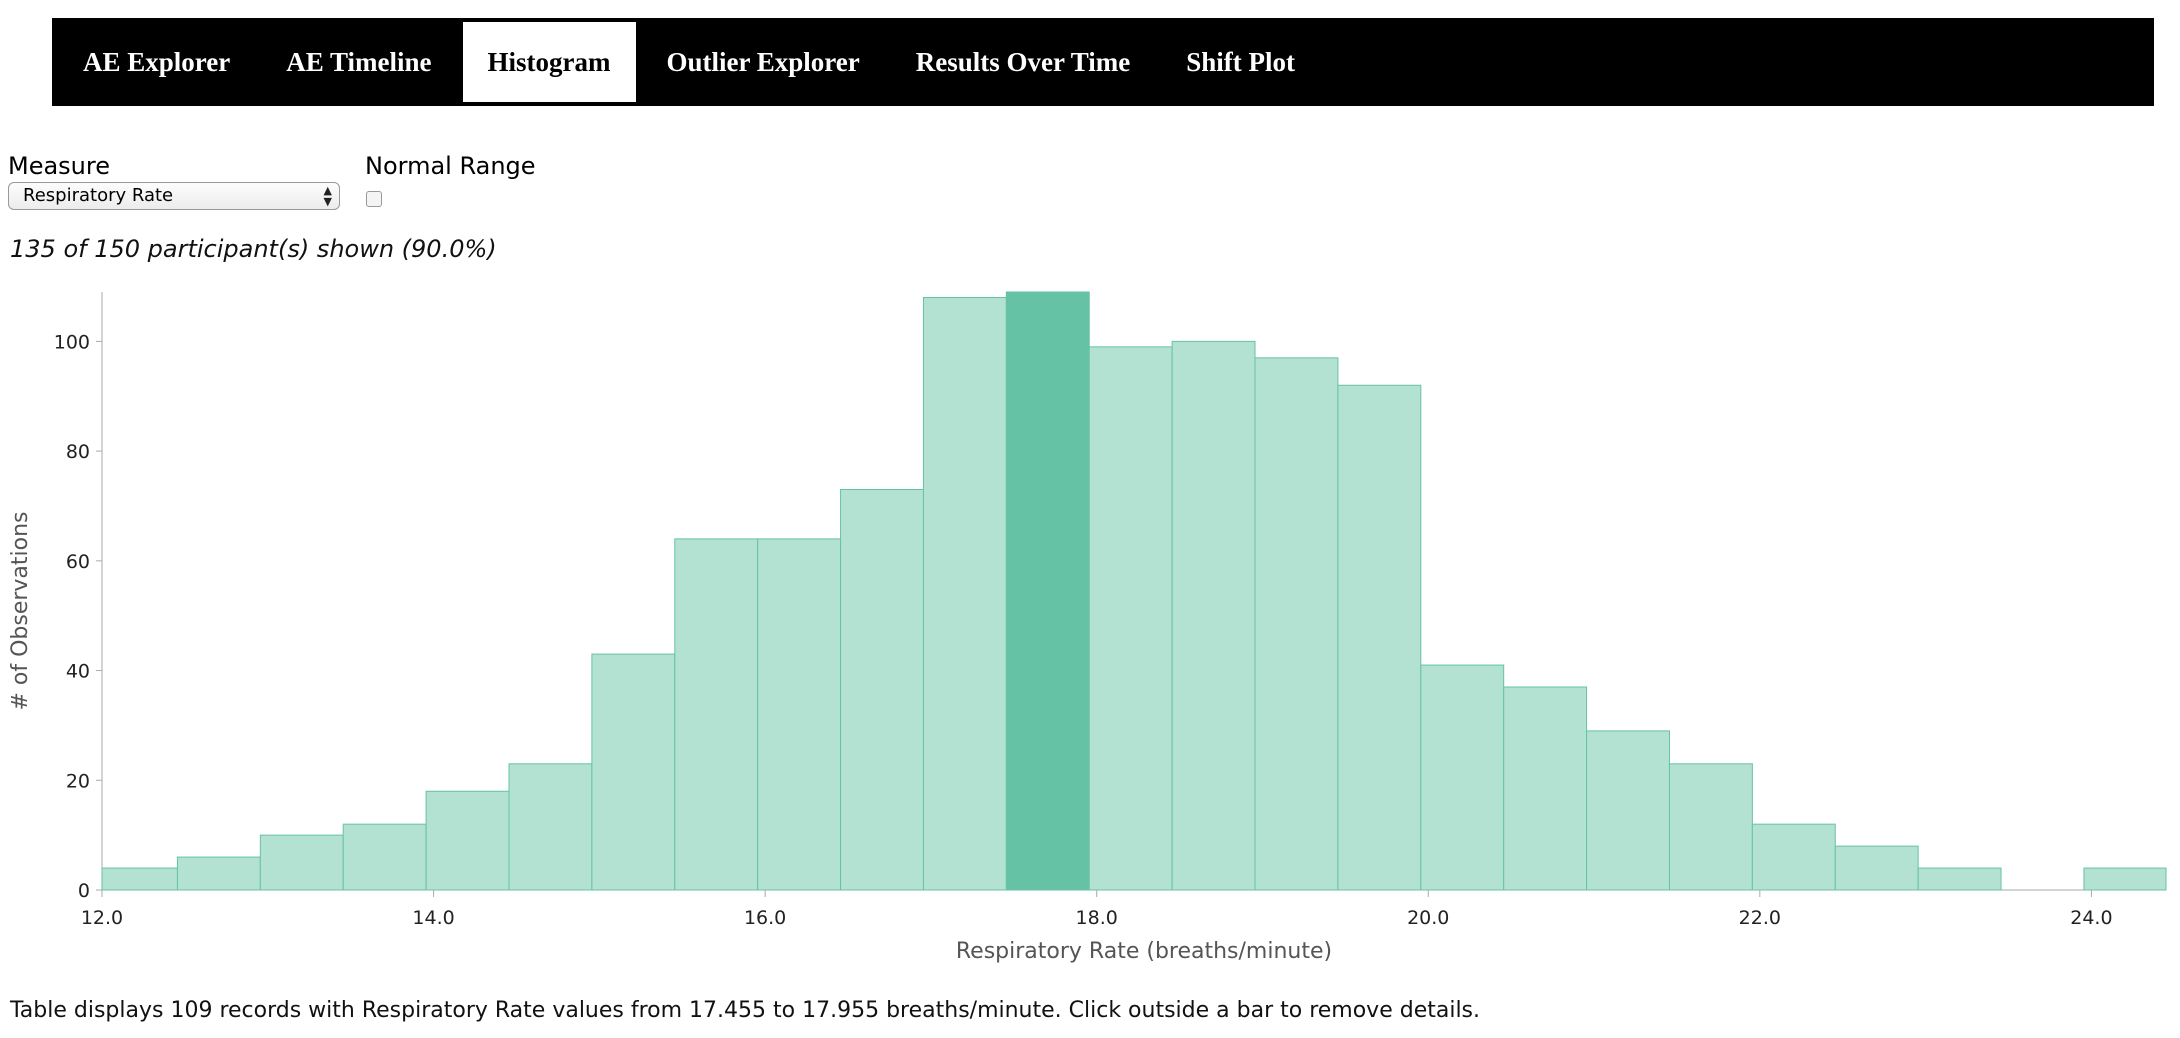  What do you see at coordinates (20, 610) in the screenshot?
I see `y-axis-title: # of Observations` at bounding box center [20, 610].